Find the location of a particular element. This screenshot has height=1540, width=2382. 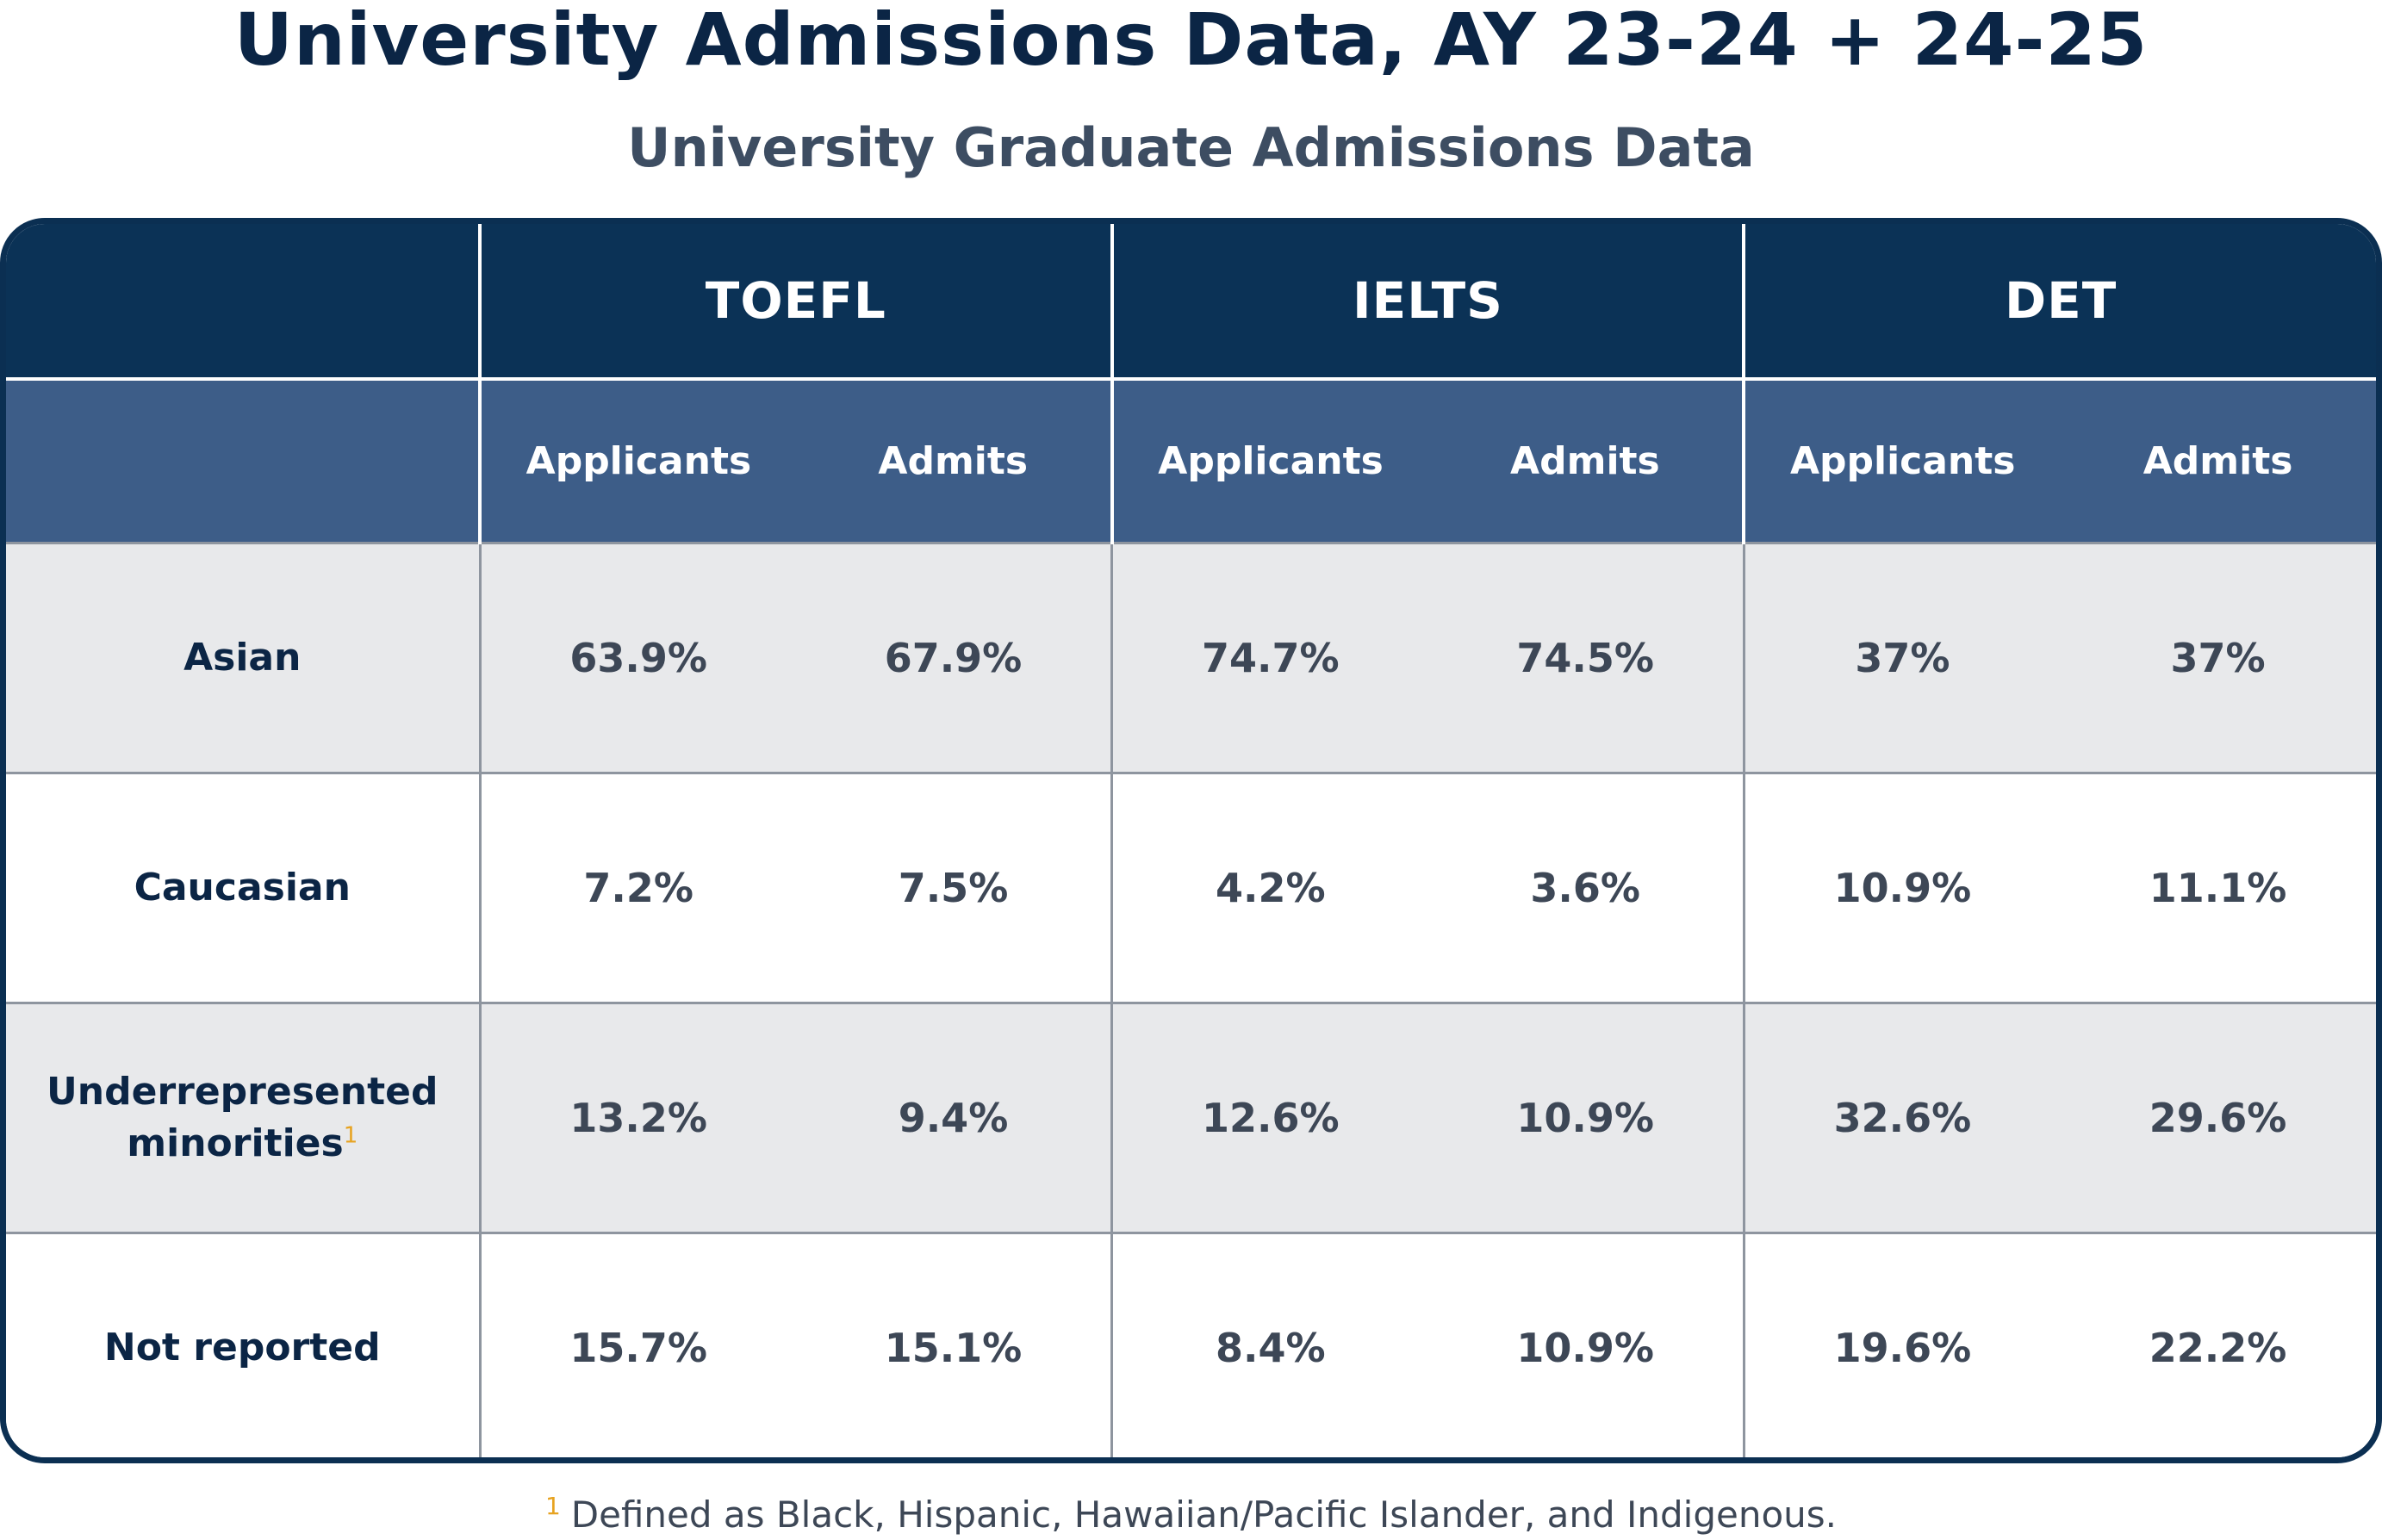

cell-det-applicants: 10.9% is located at coordinates (1901, 887).